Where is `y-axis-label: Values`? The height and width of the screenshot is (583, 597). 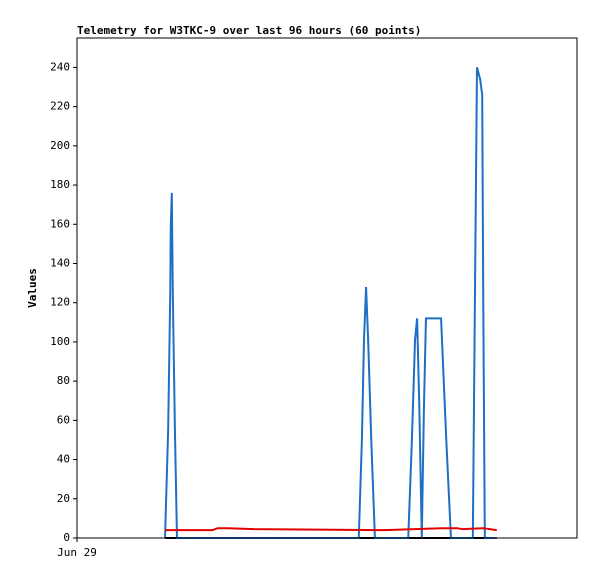
y-axis-label: Values is located at coordinates (32, 288).